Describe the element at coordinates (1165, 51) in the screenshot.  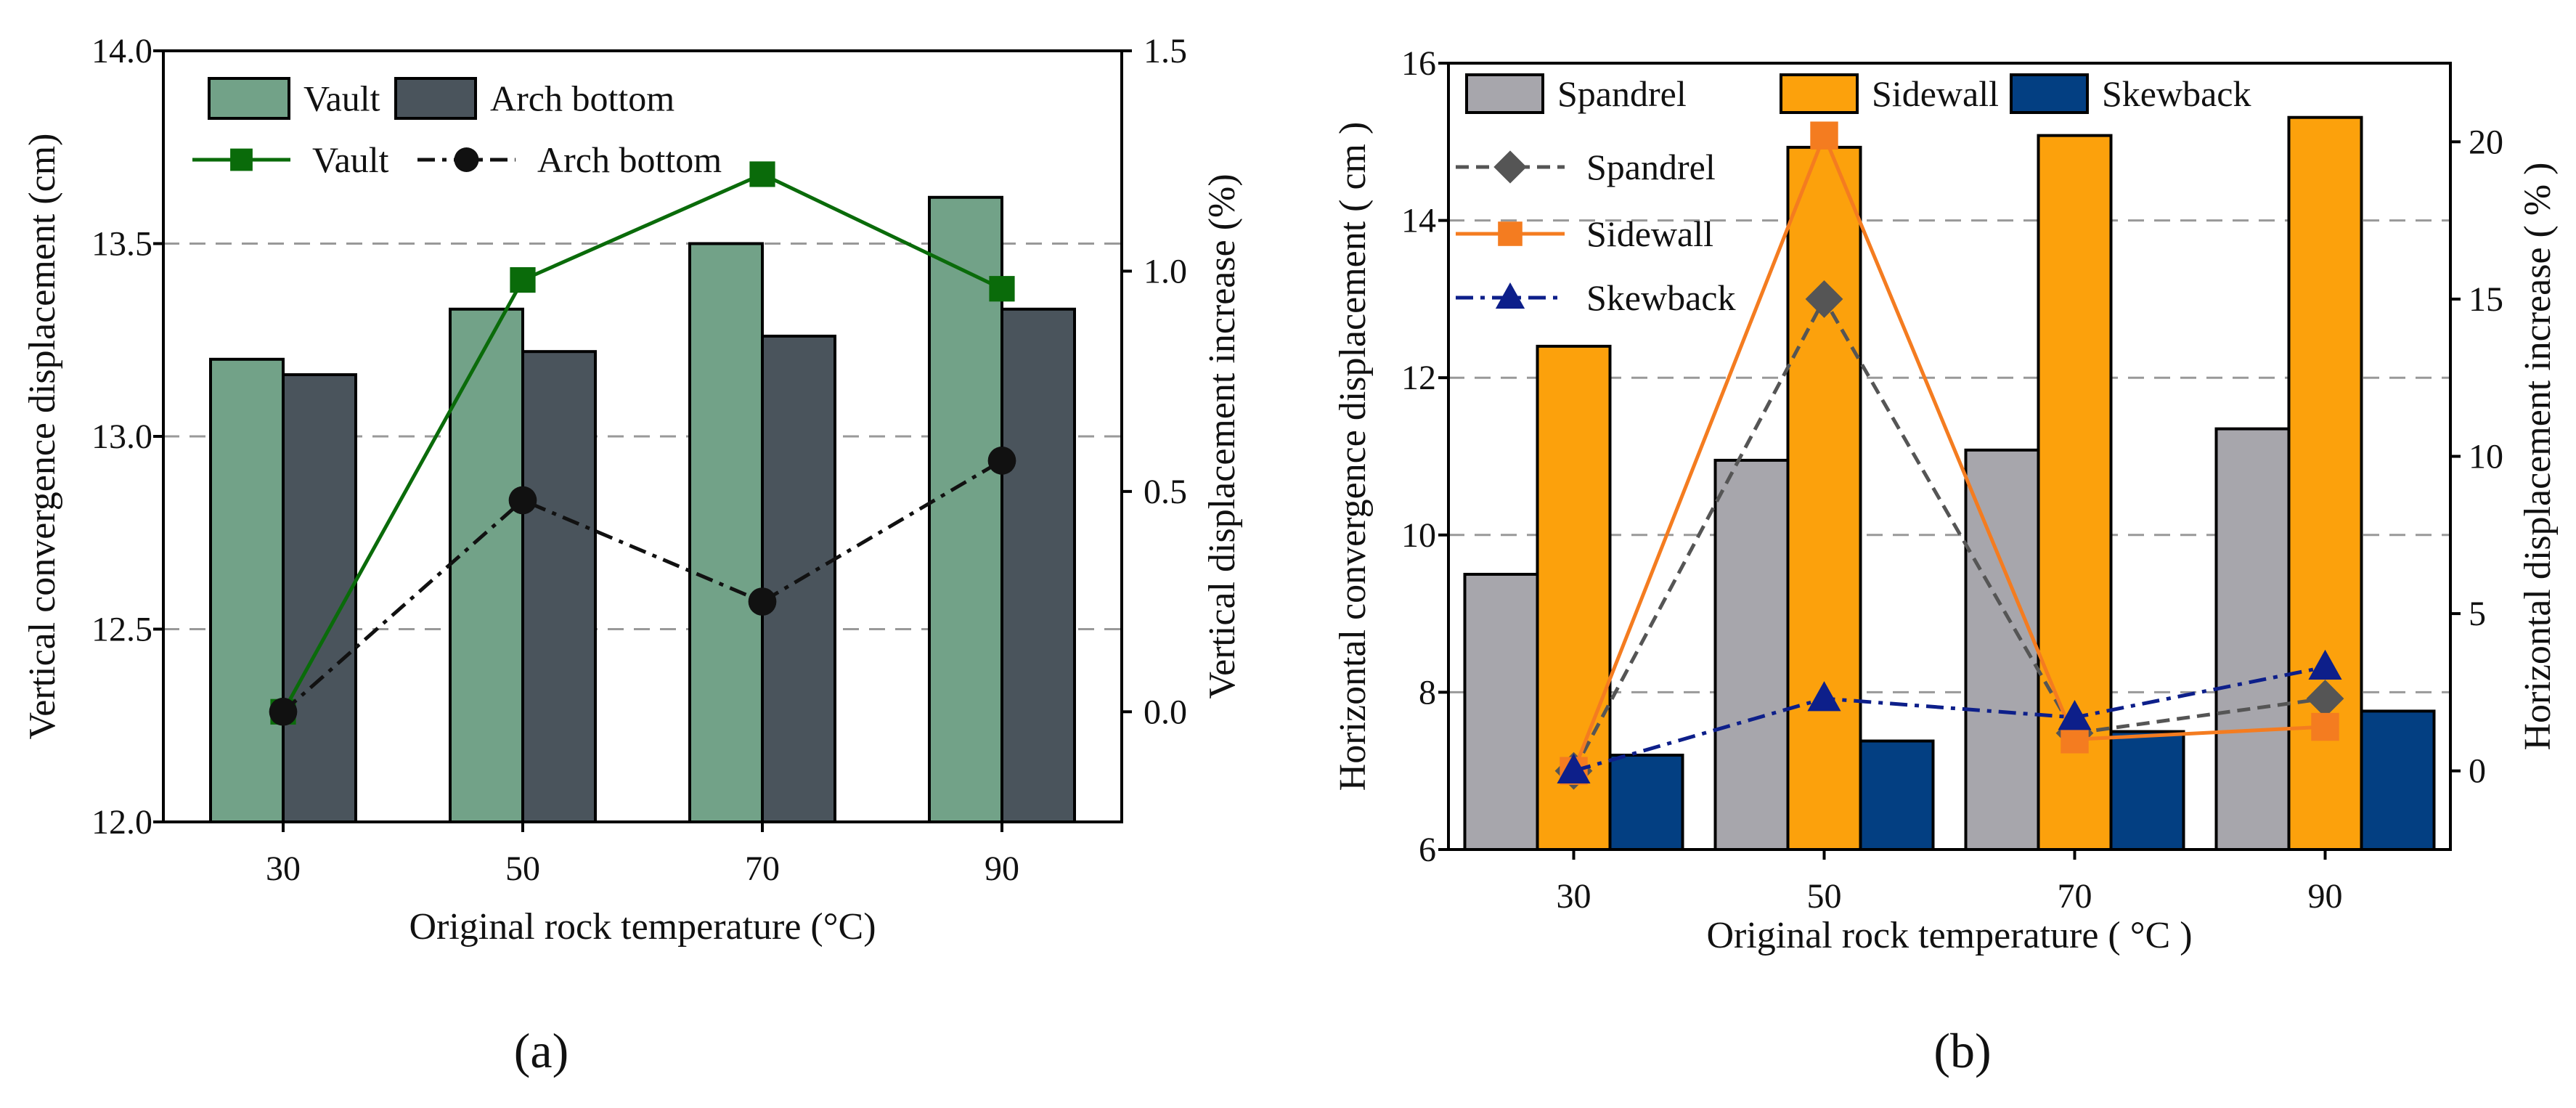
I see `y-tick-label-right: 1.5` at that location.